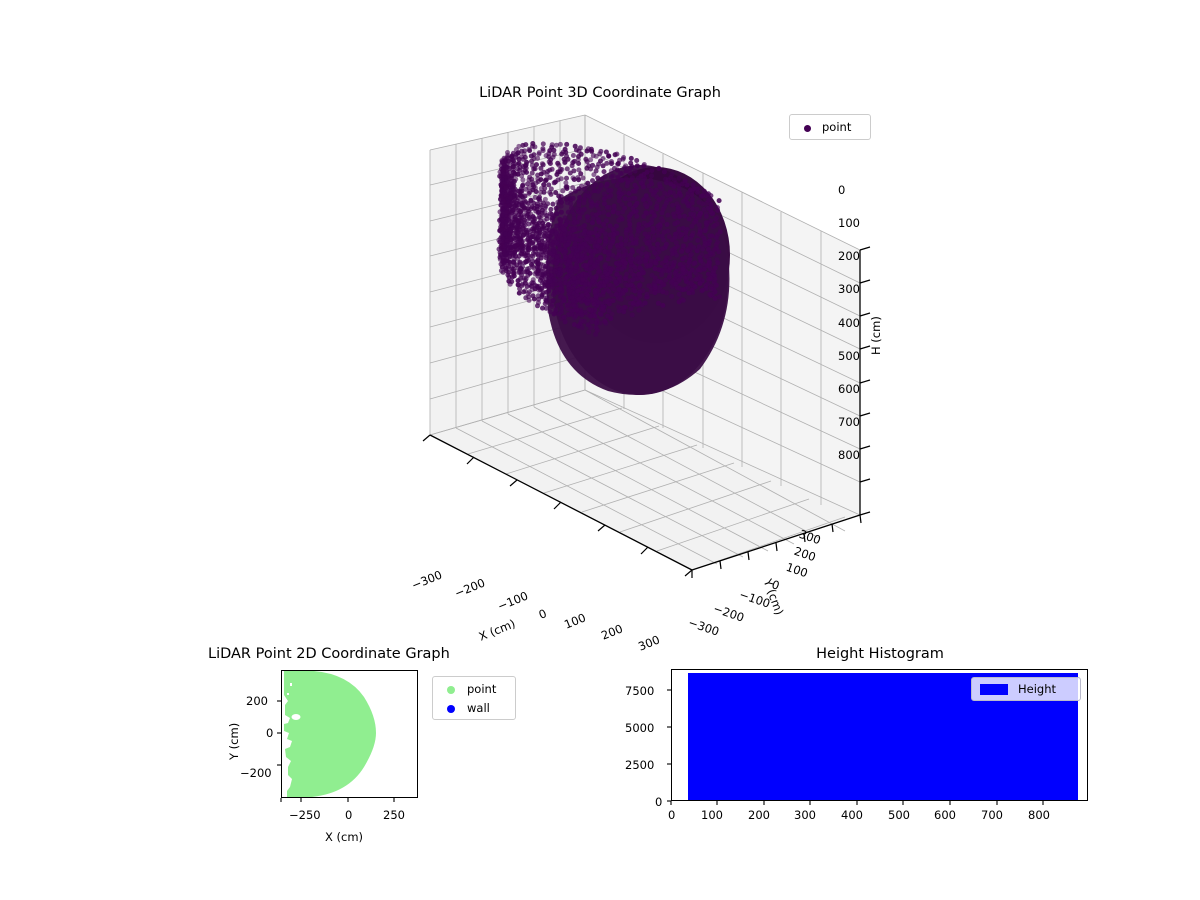 The height and width of the screenshot is (900, 1200). I want to click on pane-floor, so click(645, 480).